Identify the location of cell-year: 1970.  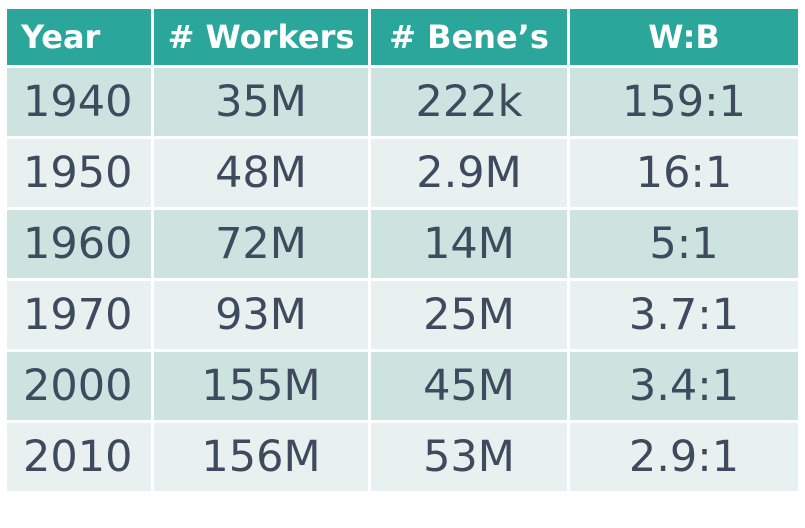
(79, 315).